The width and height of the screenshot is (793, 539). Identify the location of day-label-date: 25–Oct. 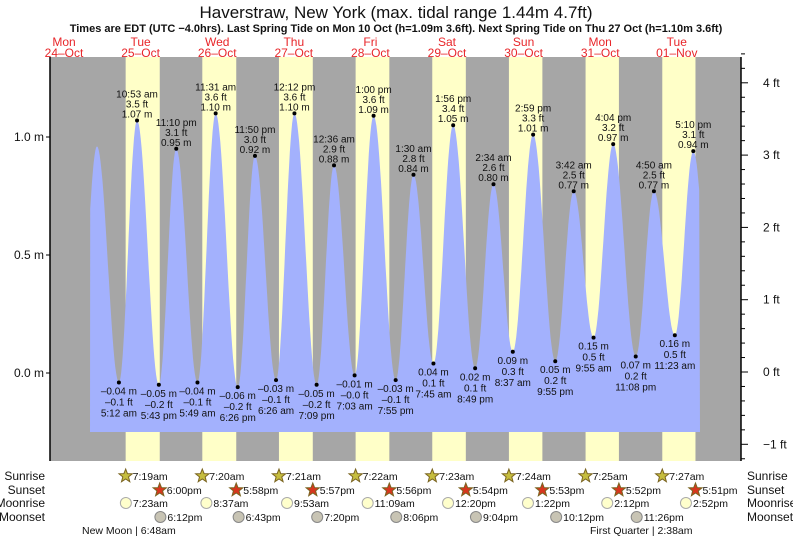
(140, 53).